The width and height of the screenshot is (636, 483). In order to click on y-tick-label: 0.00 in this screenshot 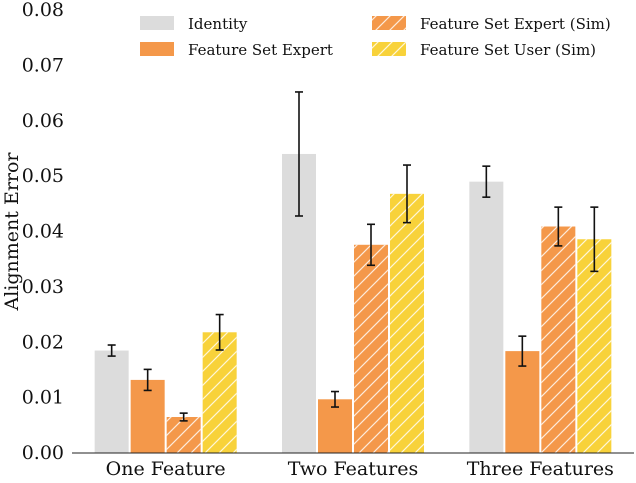, I will do `click(43, 453)`.